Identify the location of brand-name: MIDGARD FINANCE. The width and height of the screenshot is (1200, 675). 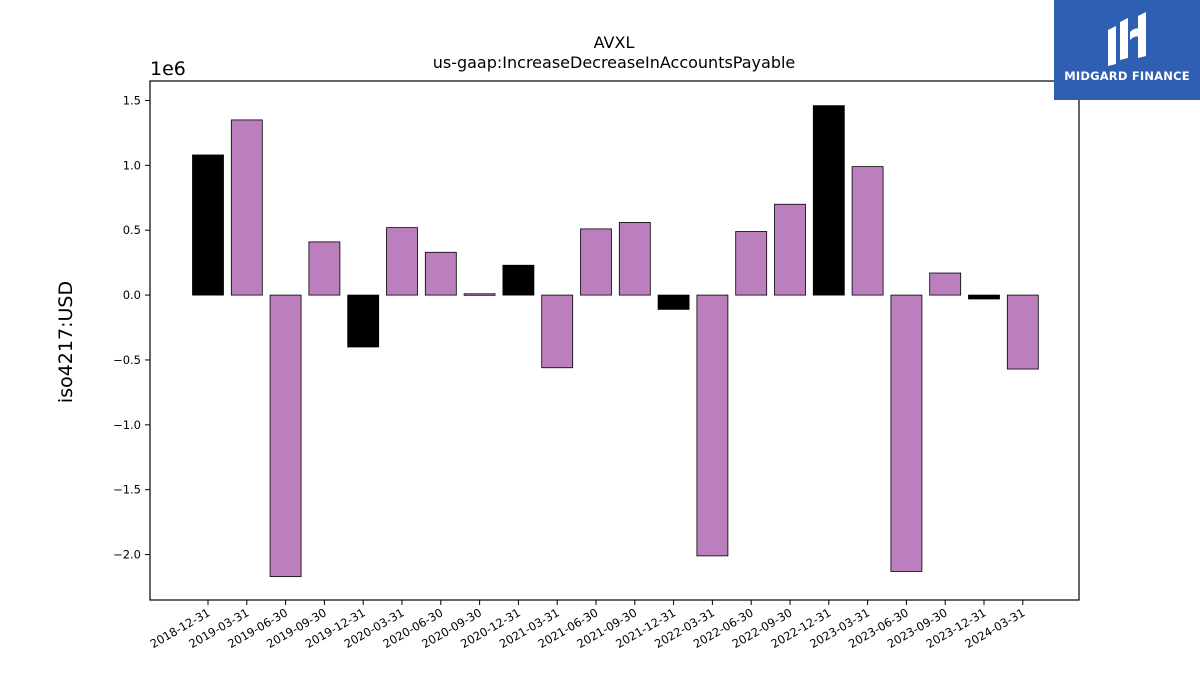
(1127, 76).